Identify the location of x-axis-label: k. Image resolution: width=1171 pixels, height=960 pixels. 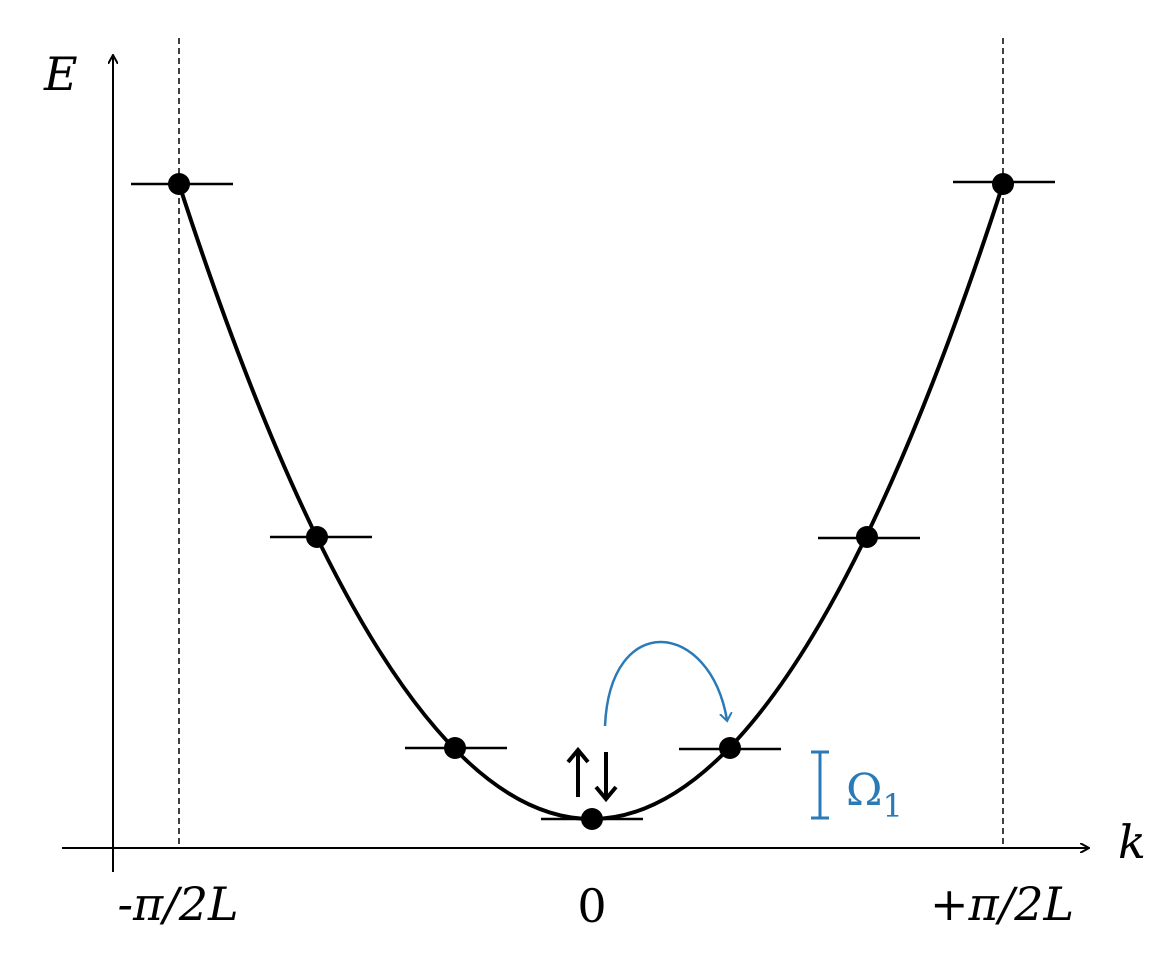
(1132, 842).